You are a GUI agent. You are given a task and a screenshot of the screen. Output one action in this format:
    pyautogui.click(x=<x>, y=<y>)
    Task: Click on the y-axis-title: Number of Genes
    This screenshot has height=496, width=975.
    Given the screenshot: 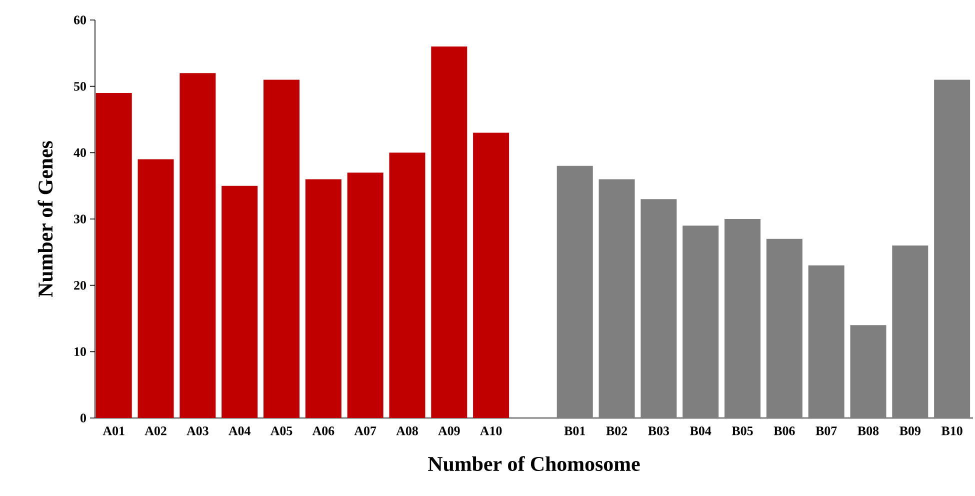 What is the action you would take?
    pyautogui.click(x=45, y=219)
    